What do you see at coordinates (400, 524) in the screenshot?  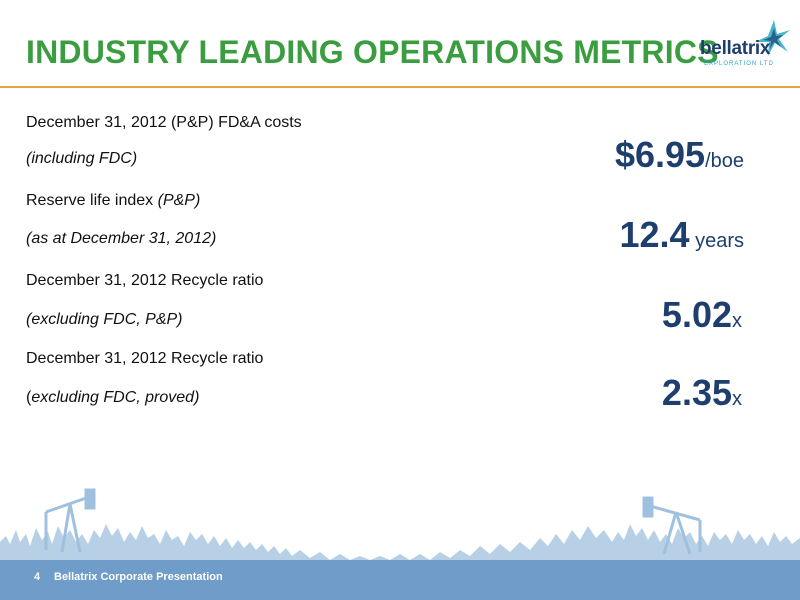 I see `treeline-decoration` at bounding box center [400, 524].